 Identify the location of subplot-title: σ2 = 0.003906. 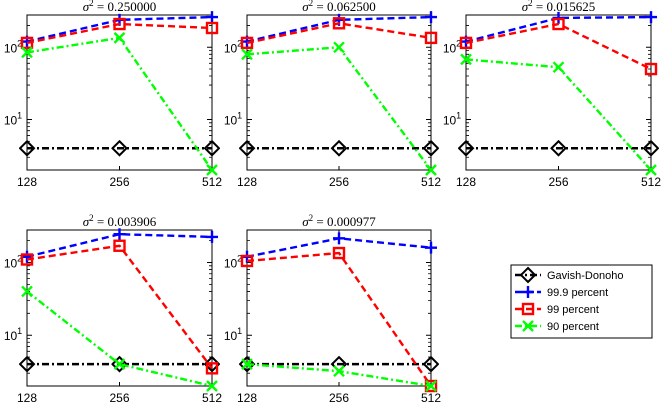
(120, 221).